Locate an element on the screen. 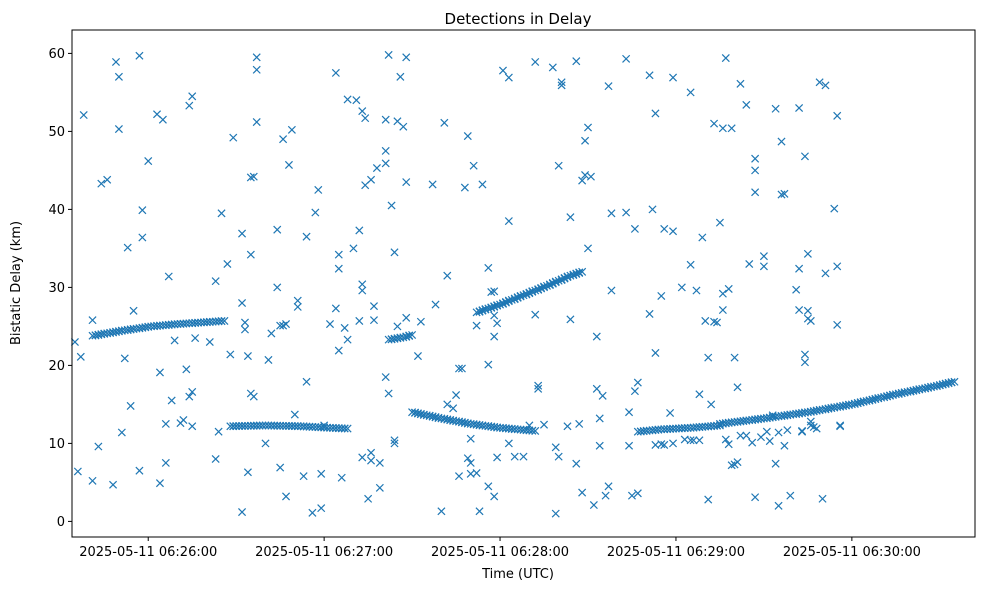 This screenshot has width=989, height=594. y-tick-label: 20 is located at coordinates (56, 366).